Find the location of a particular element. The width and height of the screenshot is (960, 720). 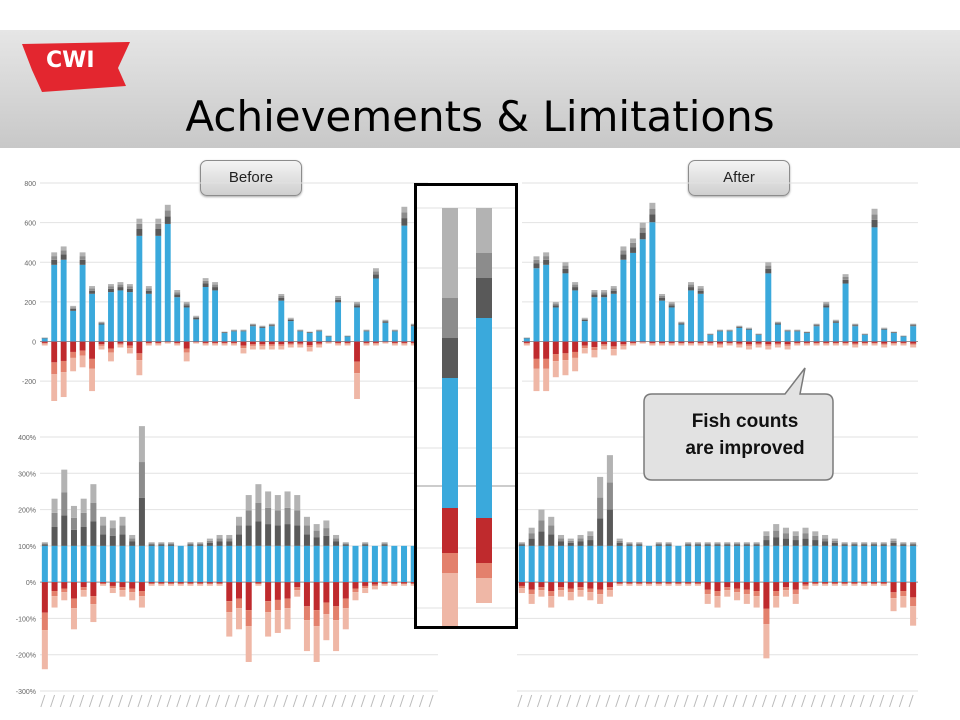

after-absolute-chart is located at coordinates (720, 287).